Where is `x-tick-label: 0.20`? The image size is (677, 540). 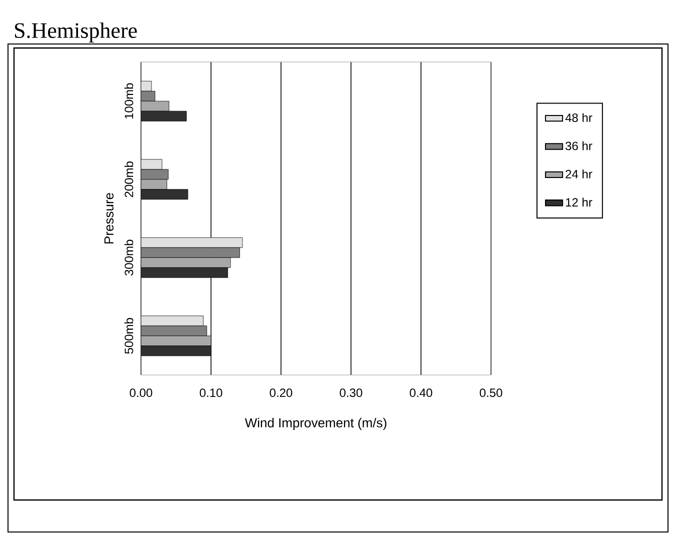
x-tick-label: 0.20 is located at coordinates (281, 393).